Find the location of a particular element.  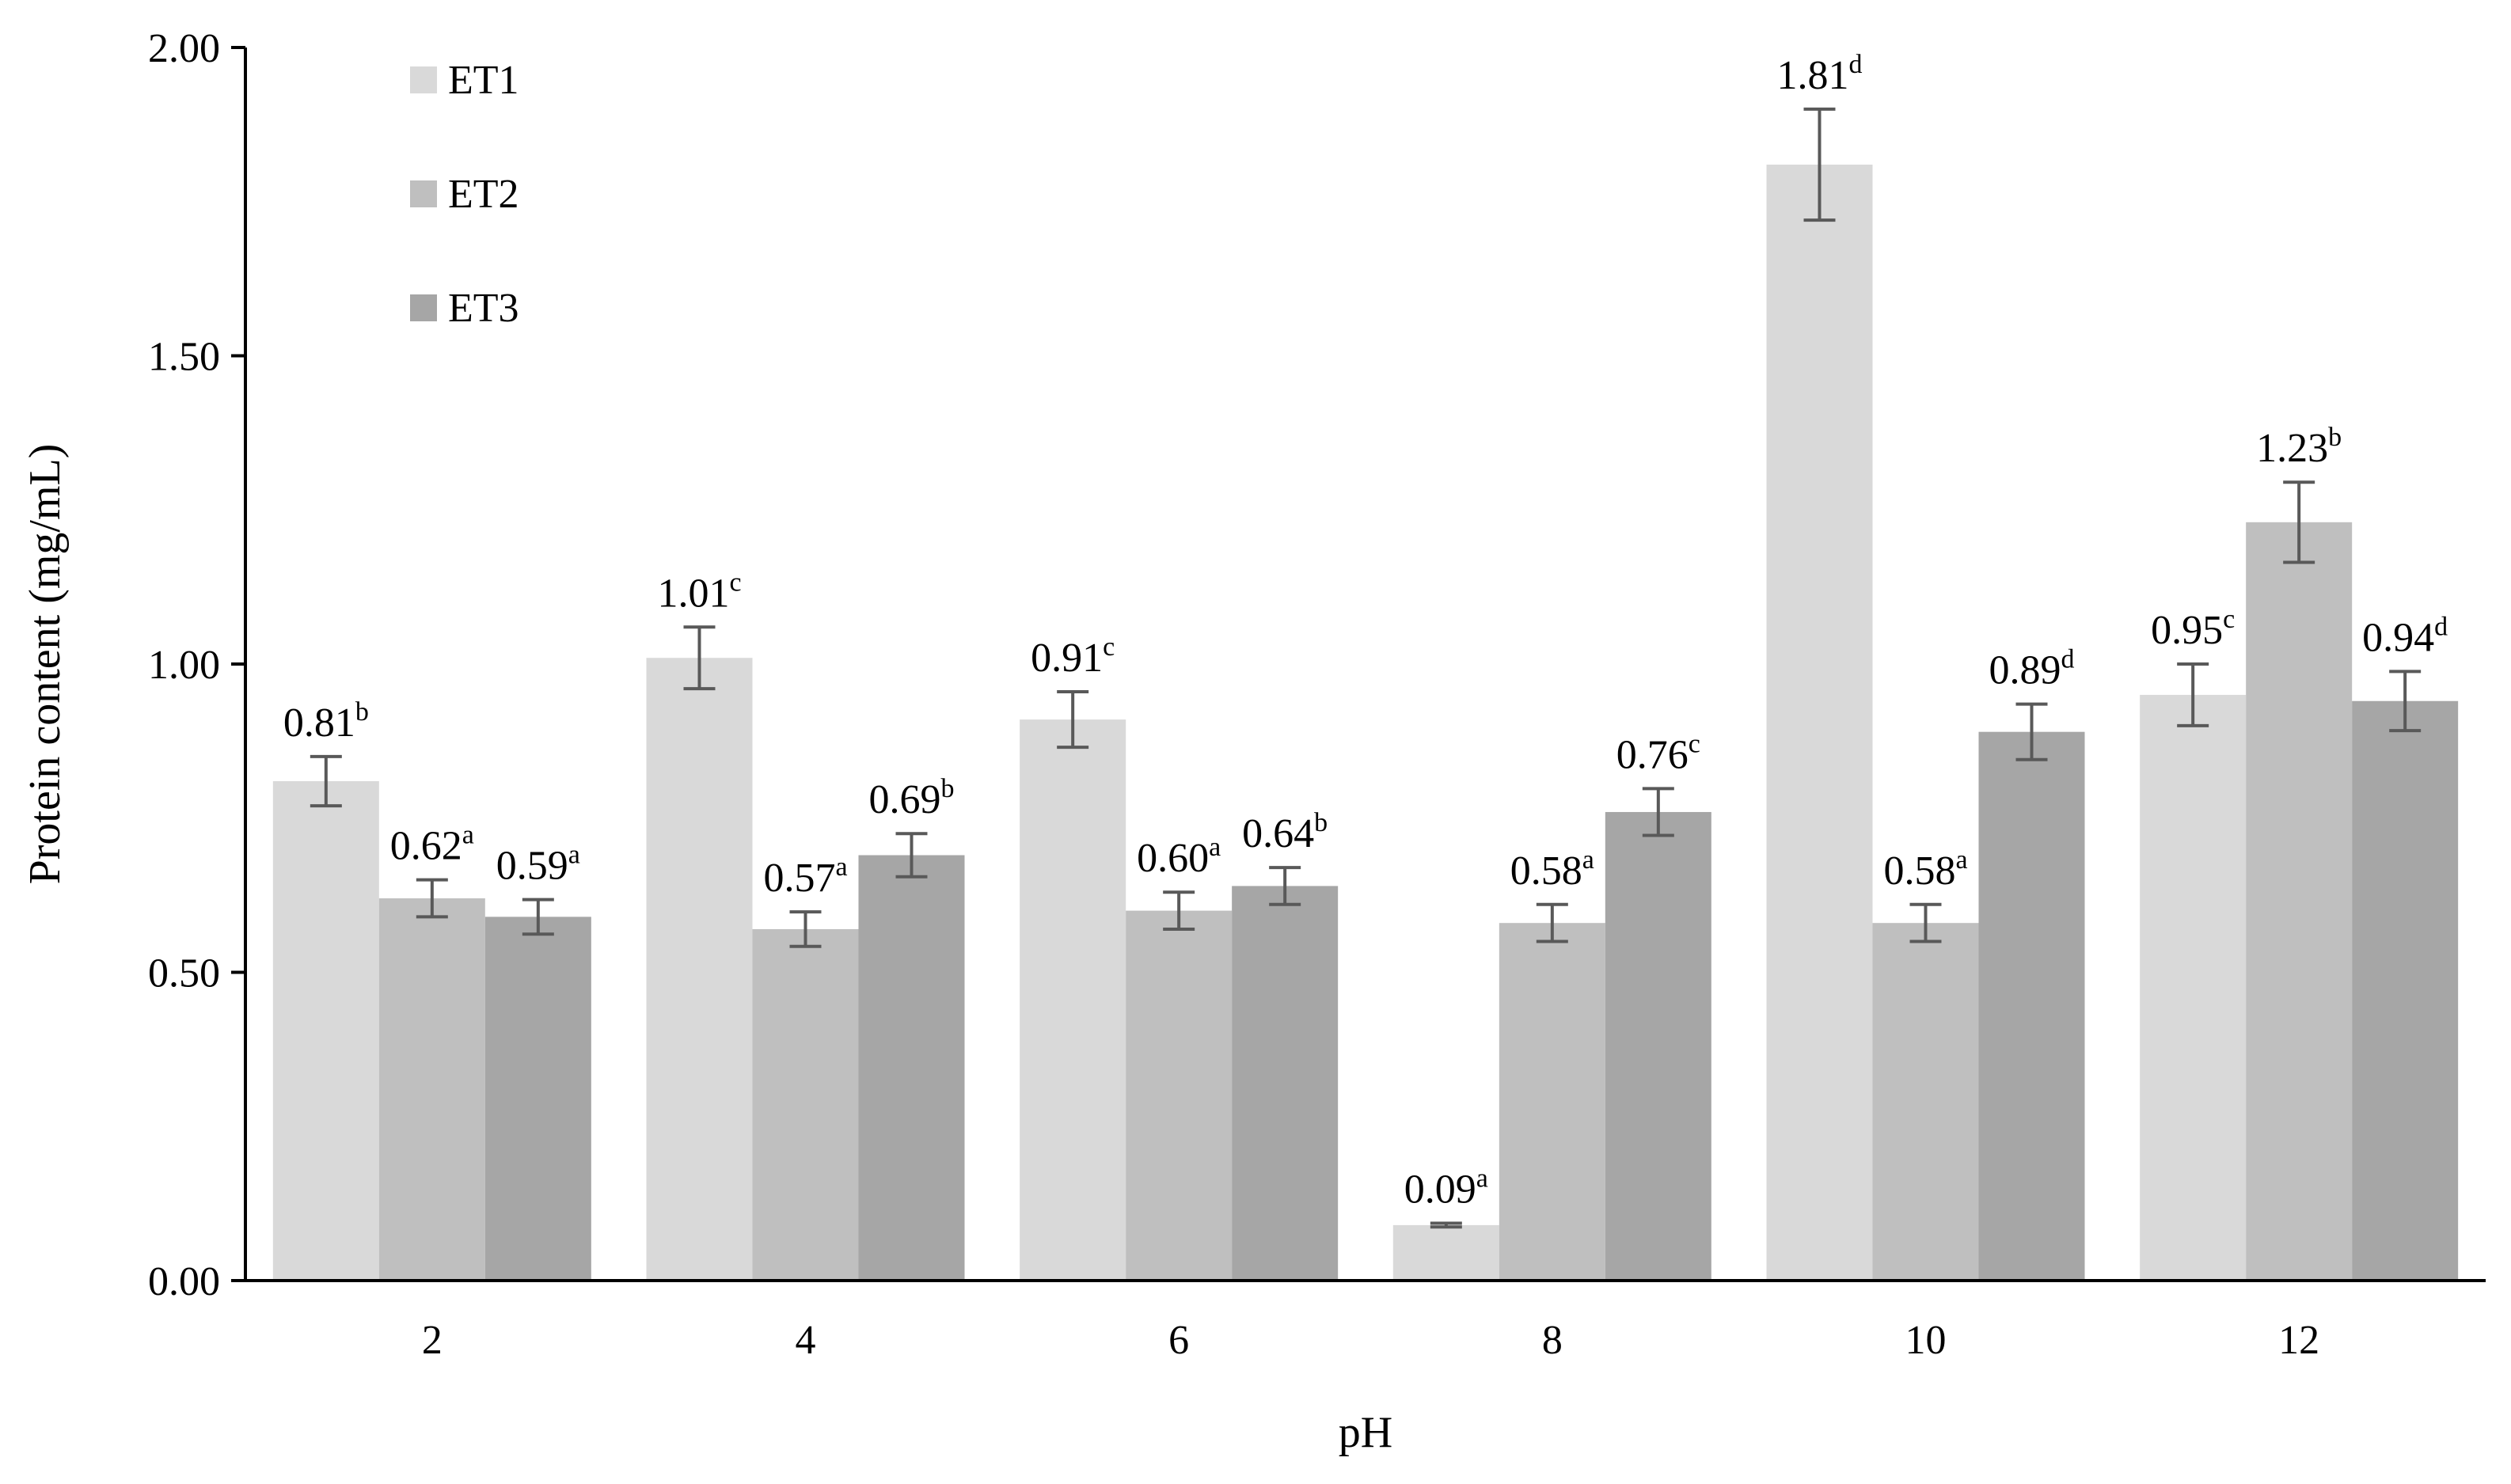

x-axis-title: pH is located at coordinates (1365, 1432).